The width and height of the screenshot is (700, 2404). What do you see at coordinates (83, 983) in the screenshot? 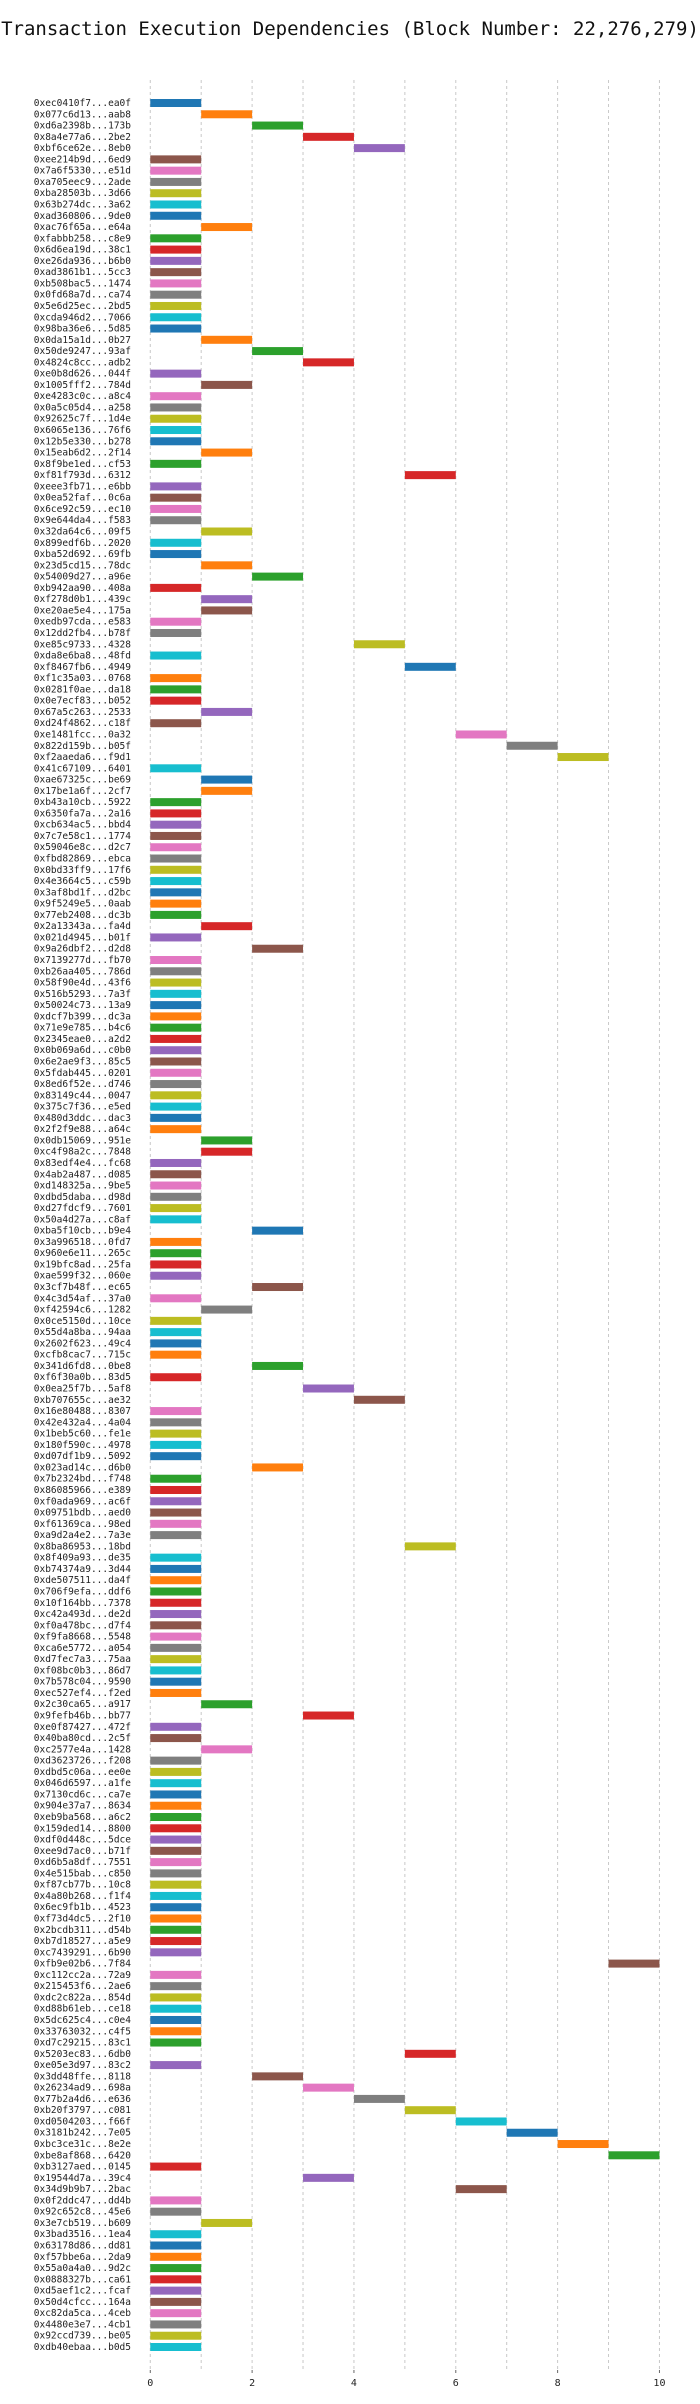
I see `y-tick-label: 0x58f90e4d...43f6` at bounding box center [83, 983].